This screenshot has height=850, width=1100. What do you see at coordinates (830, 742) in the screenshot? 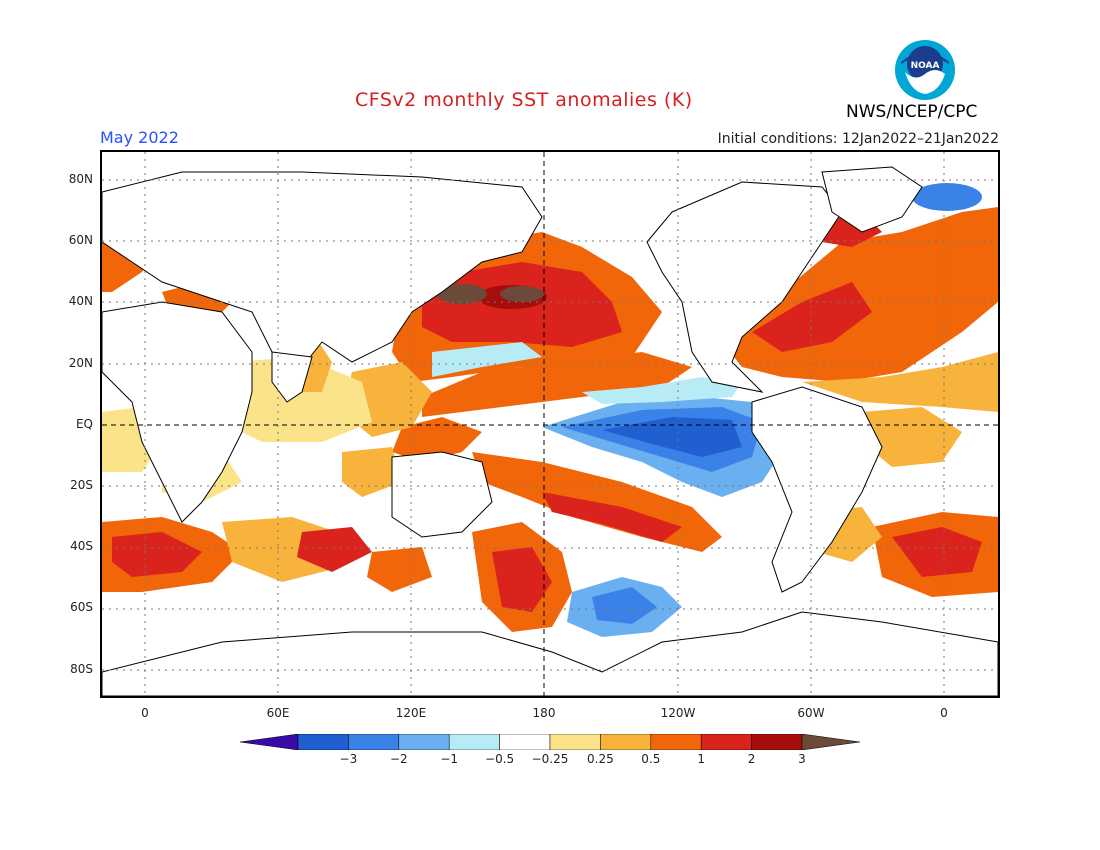
I see `colorbar-upper-arrow` at bounding box center [830, 742].